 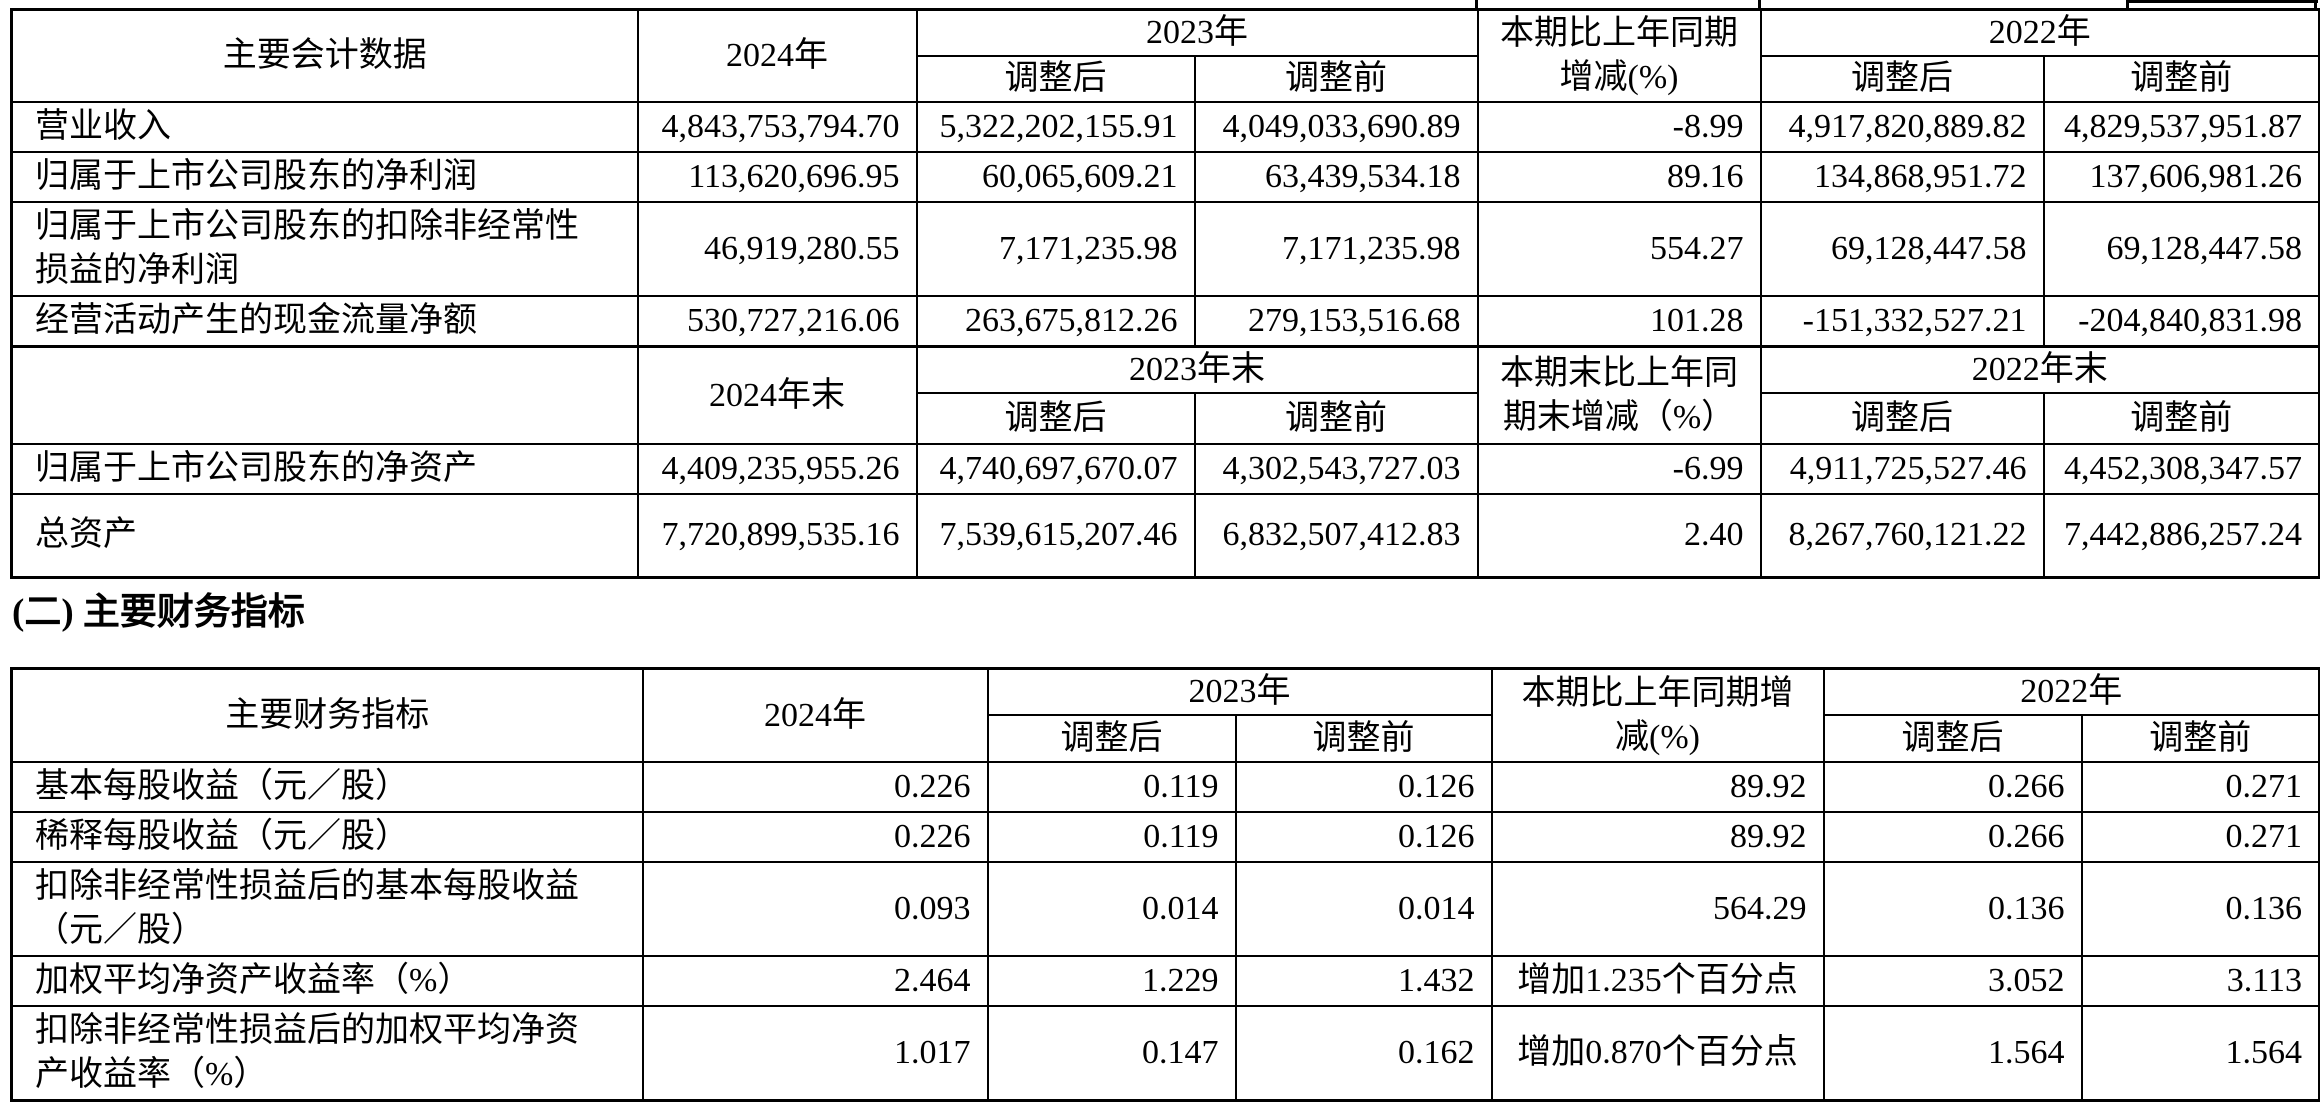 What do you see at coordinates (1363, 981) in the screenshot?
I see `value-2023-before: 1.432` at bounding box center [1363, 981].